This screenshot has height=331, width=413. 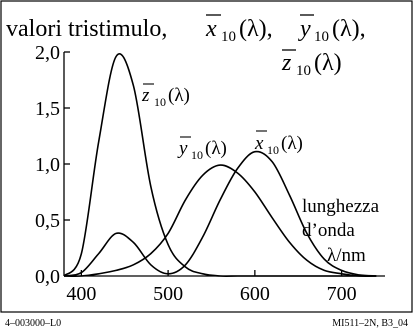 I want to click on x-tick-label: 400, so click(x=81, y=294).